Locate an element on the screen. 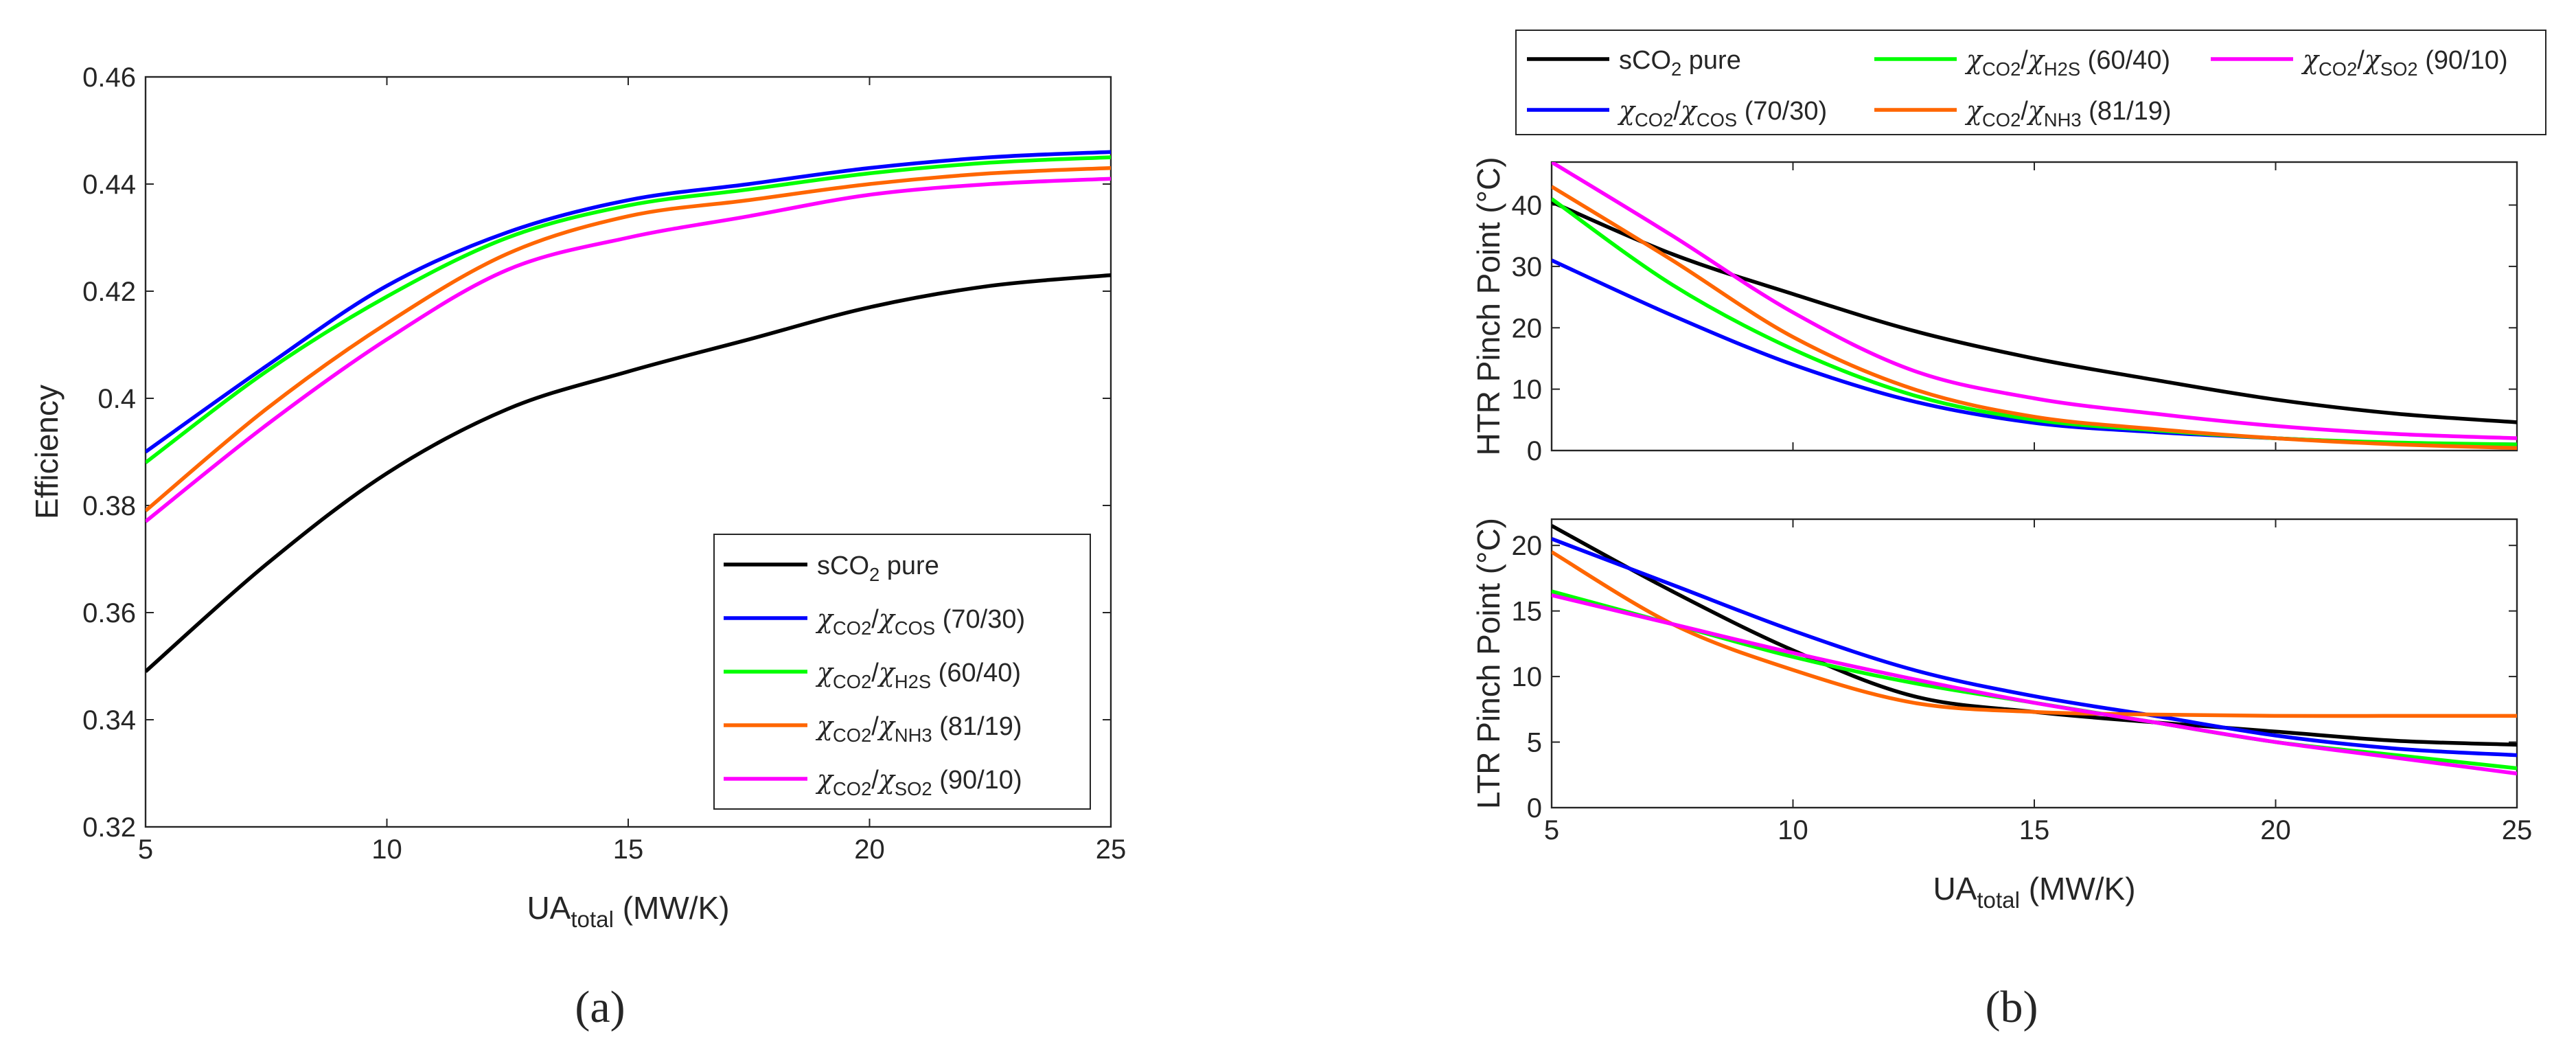 The image size is (2576, 1059). panel-a-ytick-label: 0.4 is located at coordinates (116, 399).